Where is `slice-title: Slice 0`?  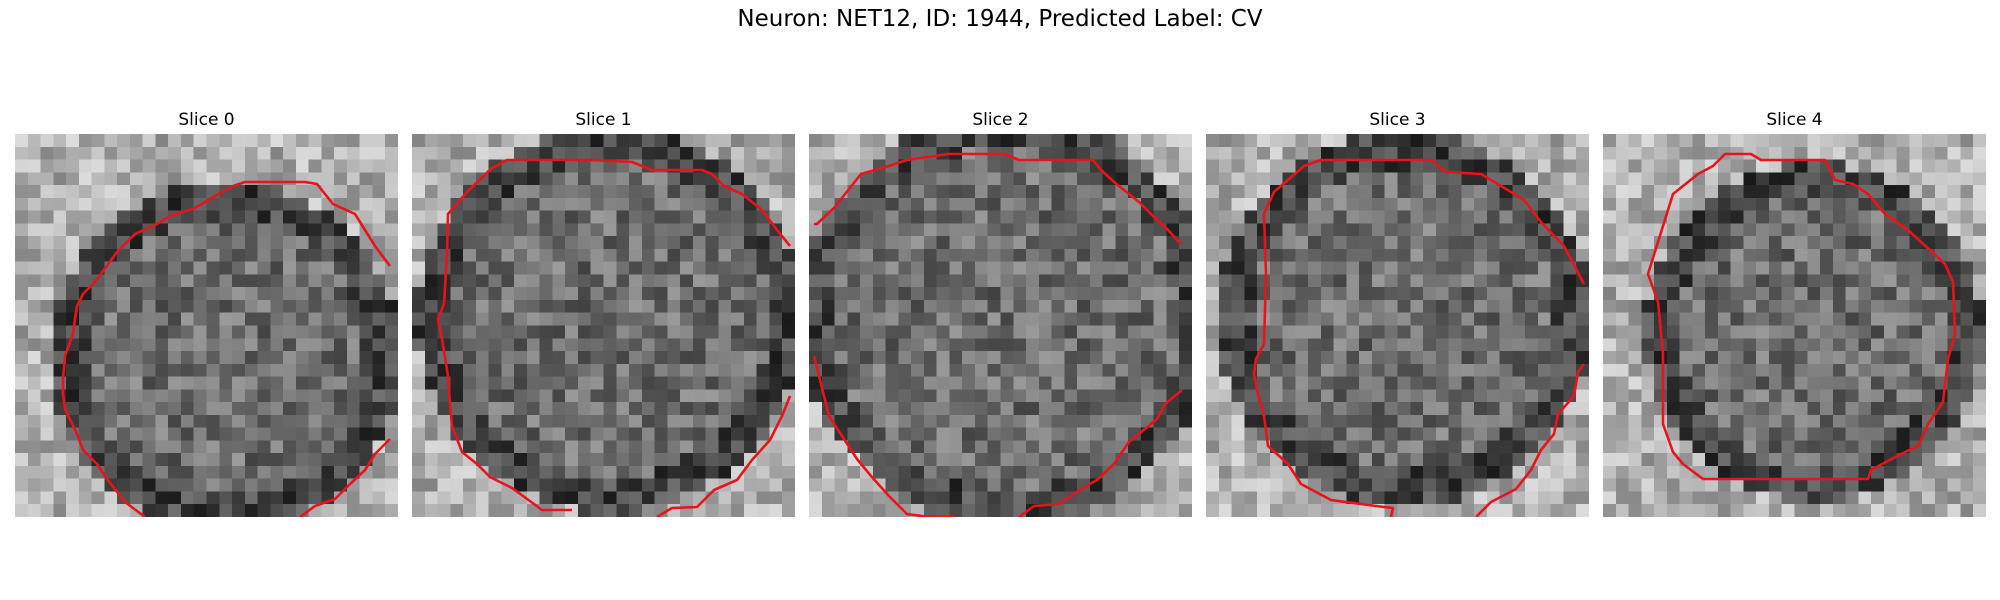
slice-title: Slice 0 is located at coordinates (206, 120).